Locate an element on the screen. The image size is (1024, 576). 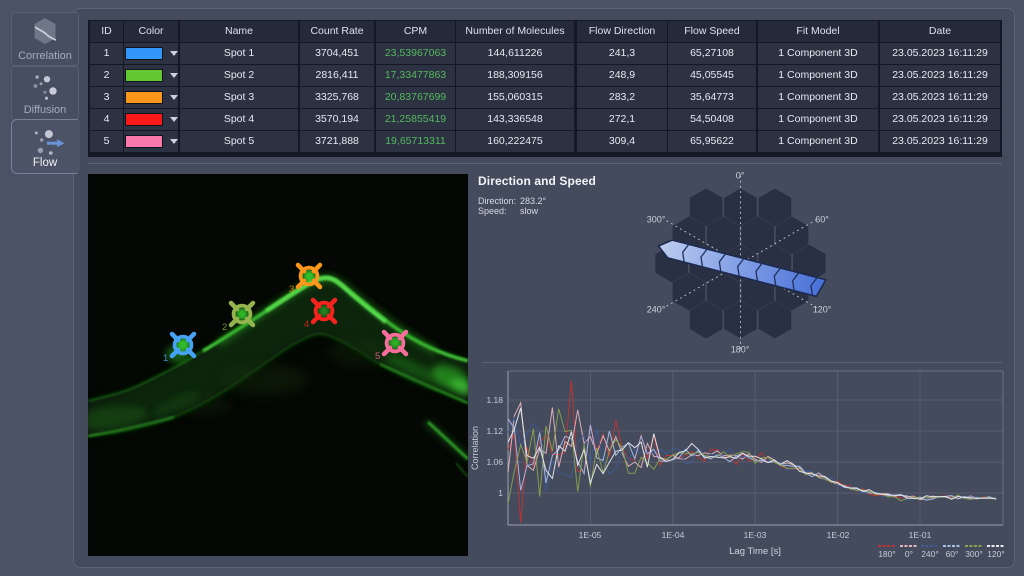
svg-text: 4 is located at coordinates (306, 324).